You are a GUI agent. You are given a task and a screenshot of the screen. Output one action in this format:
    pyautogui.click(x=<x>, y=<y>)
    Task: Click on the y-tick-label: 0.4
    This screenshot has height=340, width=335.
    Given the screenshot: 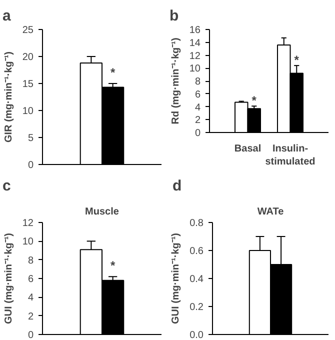 What is the action you would take?
    pyautogui.click(x=197, y=279)
    